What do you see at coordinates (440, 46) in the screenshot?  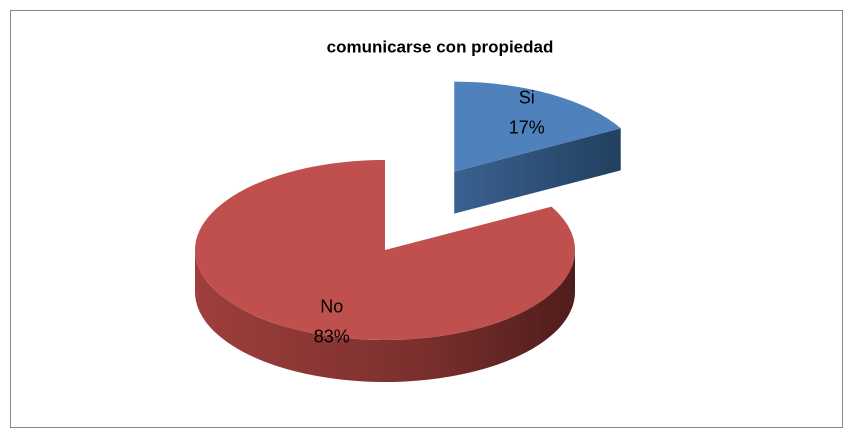 I see `chart-title: comunicarse con propiedad` at bounding box center [440, 46].